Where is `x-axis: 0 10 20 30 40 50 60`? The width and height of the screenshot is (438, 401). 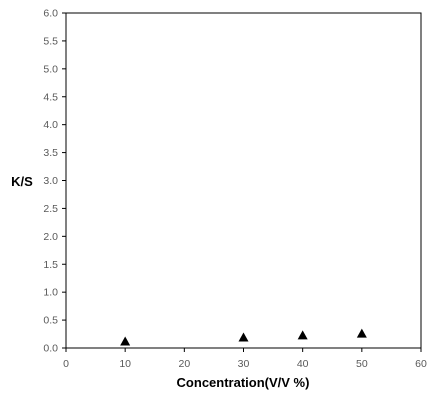 x-axis: 0 10 20 30 40 50 60 is located at coordinates (245, 359).